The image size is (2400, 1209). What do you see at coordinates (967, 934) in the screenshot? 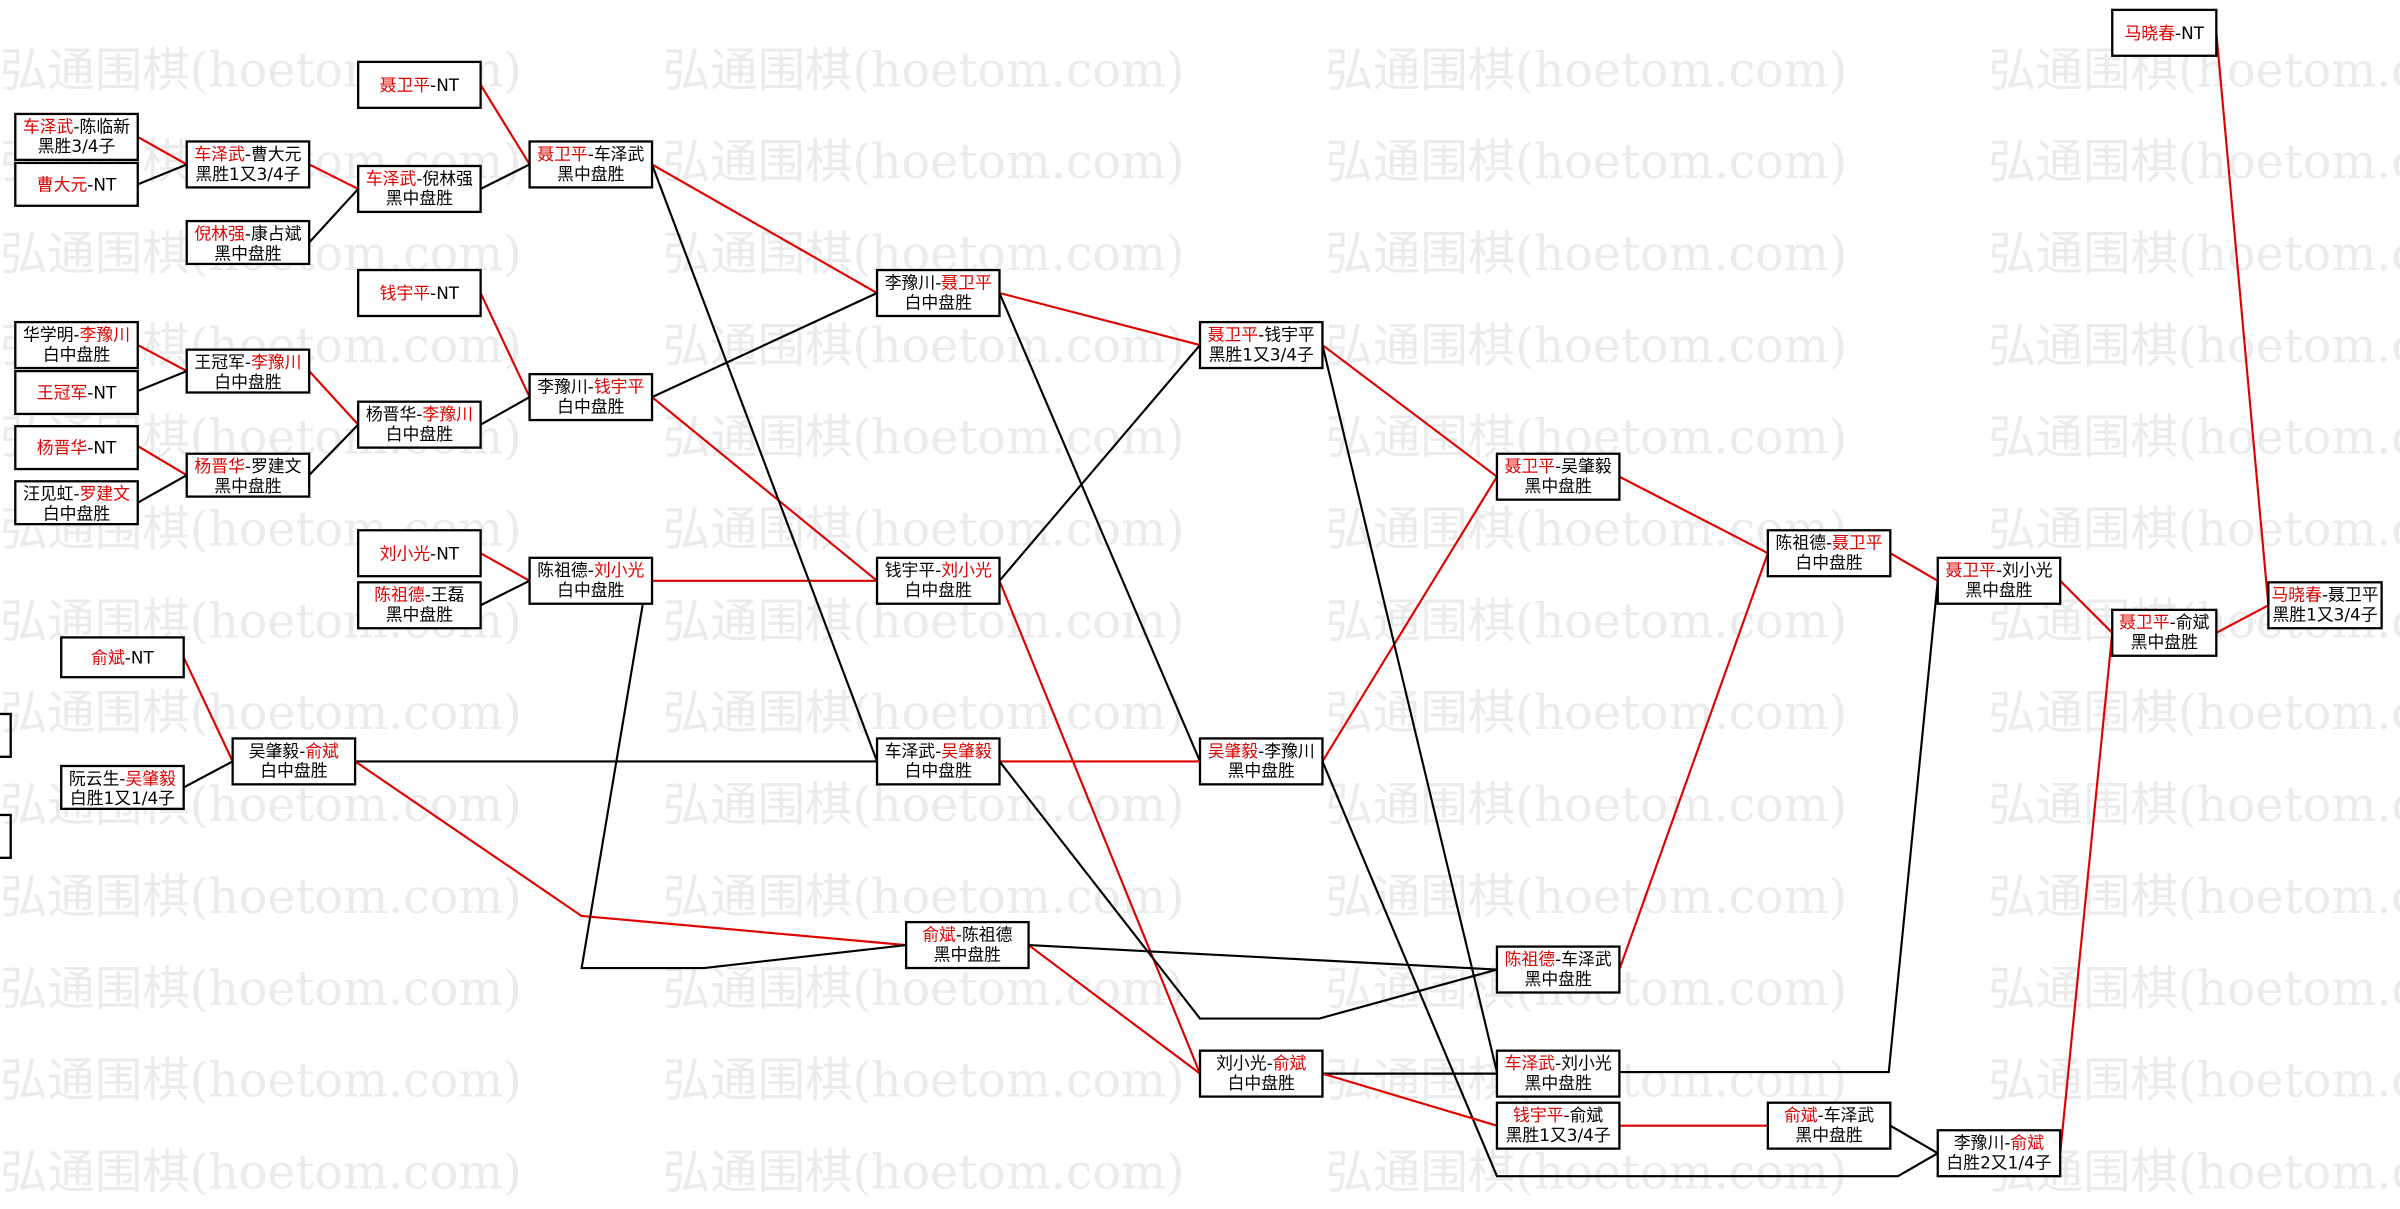
I see `players: 俞斌-陈祖德` at bounding box center [967, 934].